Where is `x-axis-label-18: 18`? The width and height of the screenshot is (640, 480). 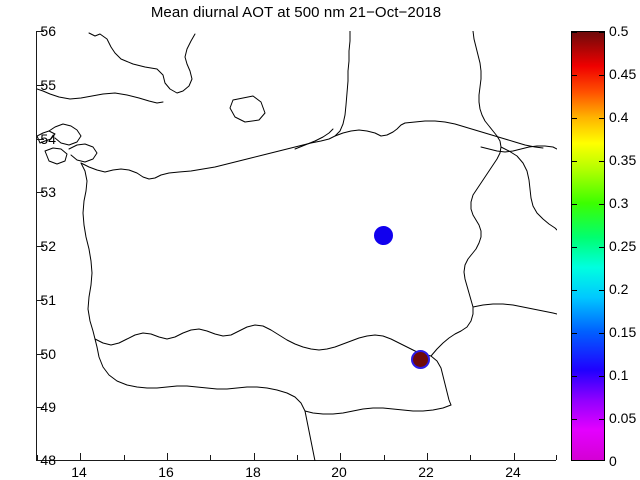
x-axis-label-18: 18 is located at coordinates (253, 472).